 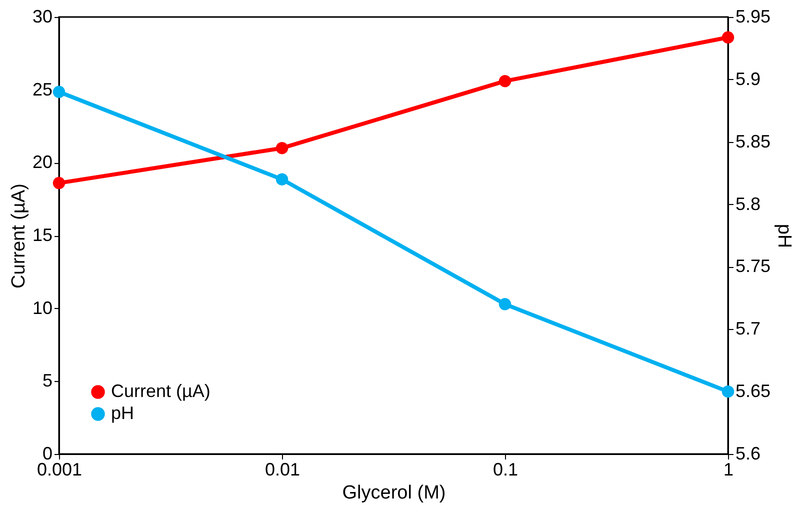 What do you see at coordinates (42, 16) in the screenshot?
I see `y-tick-label: 30` at bounding box center [42, 16].